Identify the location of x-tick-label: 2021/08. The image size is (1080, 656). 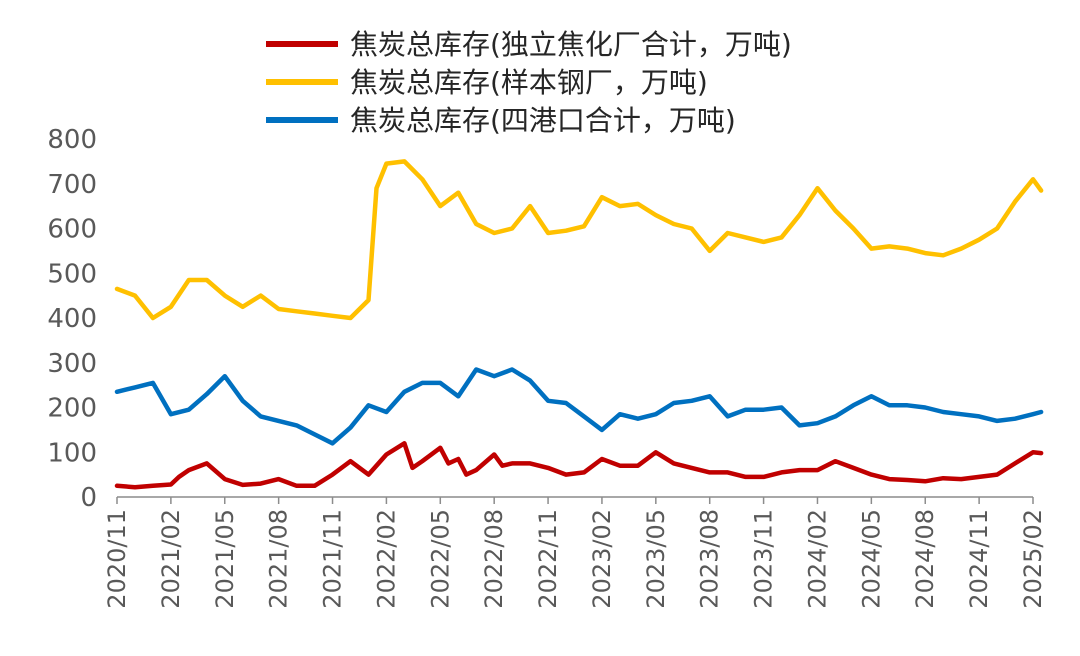
(279, 559).